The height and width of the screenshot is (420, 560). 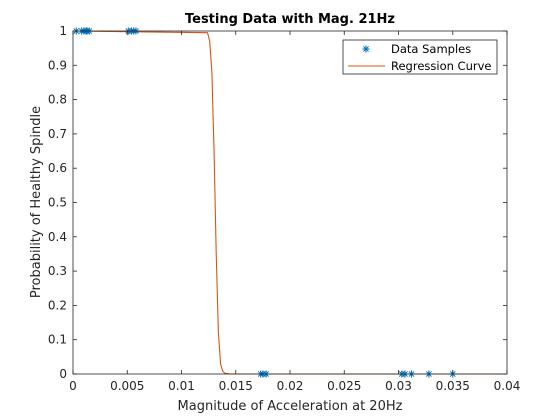 I want to click on x-tick-label: 0, so click(x=73, y=386).